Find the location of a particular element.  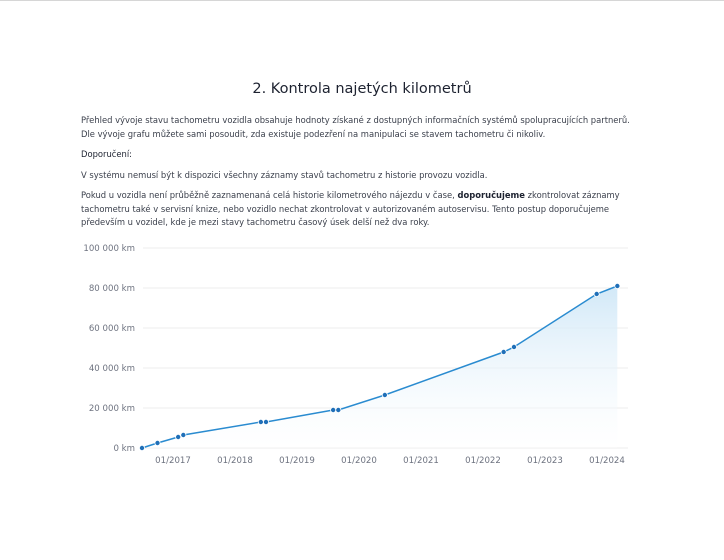

recommendation-heading: Doporučení: is located at coordinates (106, 154).